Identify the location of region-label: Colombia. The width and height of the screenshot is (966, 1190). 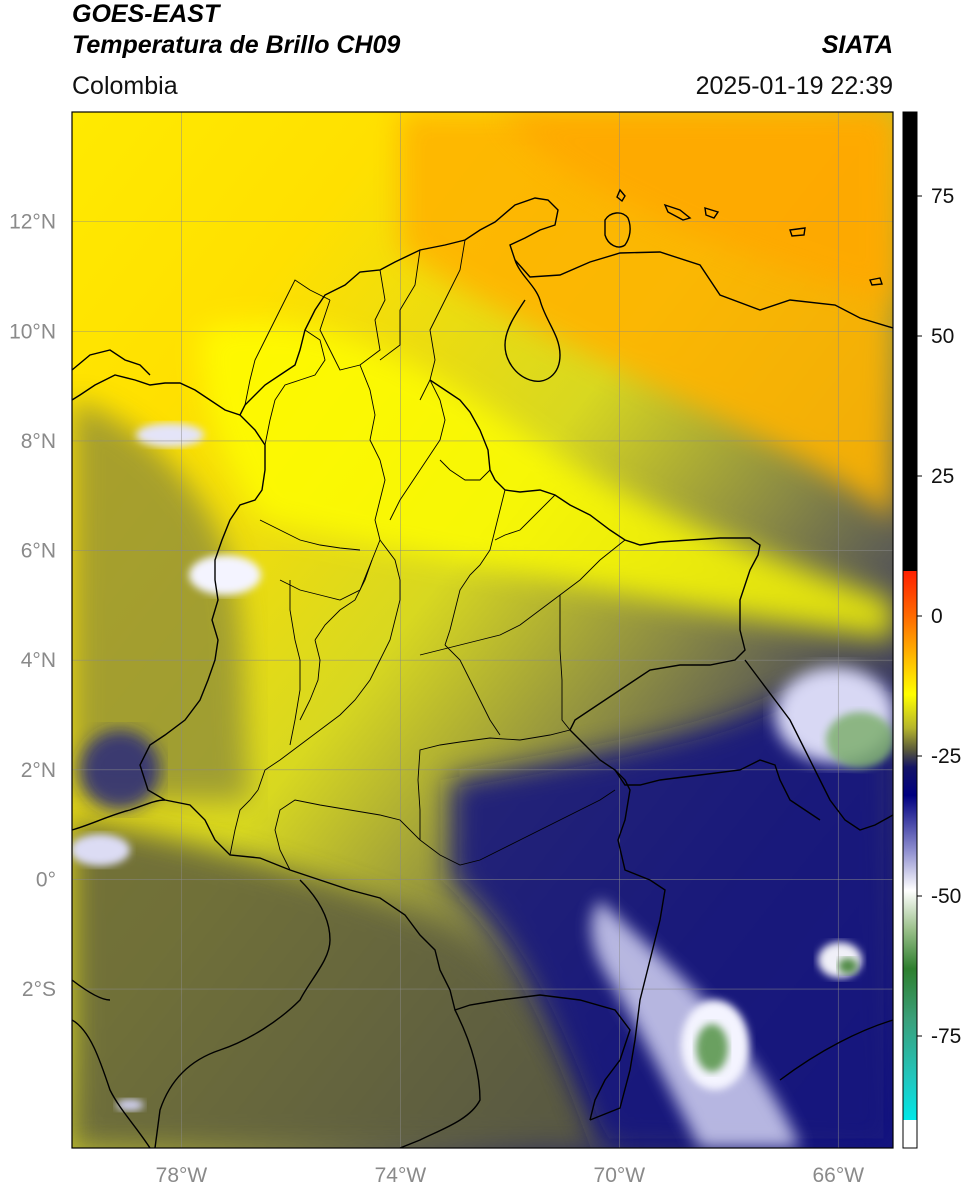
(125, 86).